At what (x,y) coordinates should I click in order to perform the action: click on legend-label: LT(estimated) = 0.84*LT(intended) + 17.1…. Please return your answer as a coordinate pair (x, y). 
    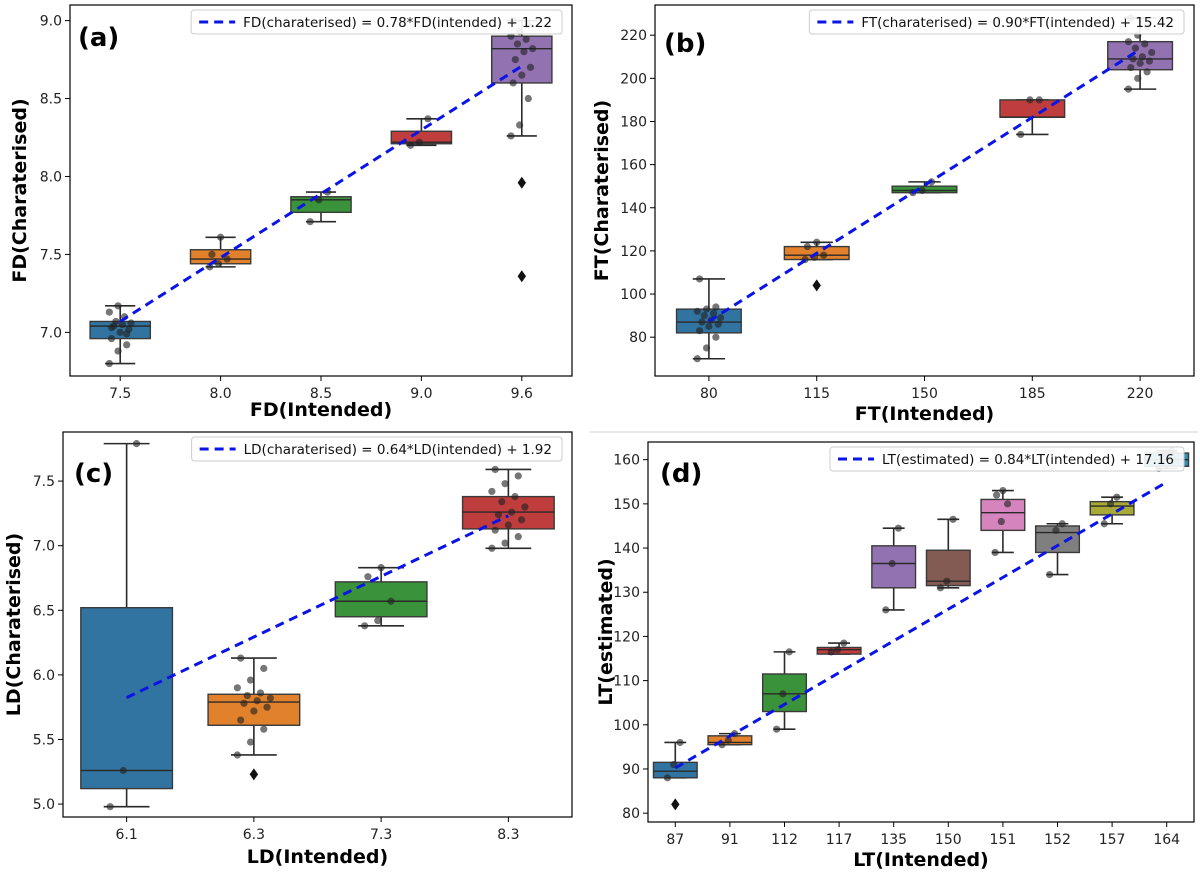
    Looking at the image, I should click on (1028, 460).